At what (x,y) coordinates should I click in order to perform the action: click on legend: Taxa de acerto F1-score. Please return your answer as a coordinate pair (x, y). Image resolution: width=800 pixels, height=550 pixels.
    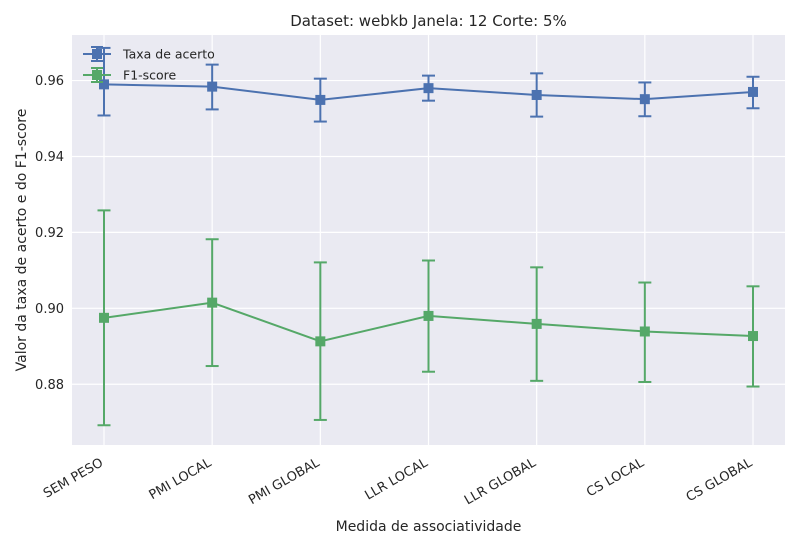
    Looking at the image, I should click on (149, 64).